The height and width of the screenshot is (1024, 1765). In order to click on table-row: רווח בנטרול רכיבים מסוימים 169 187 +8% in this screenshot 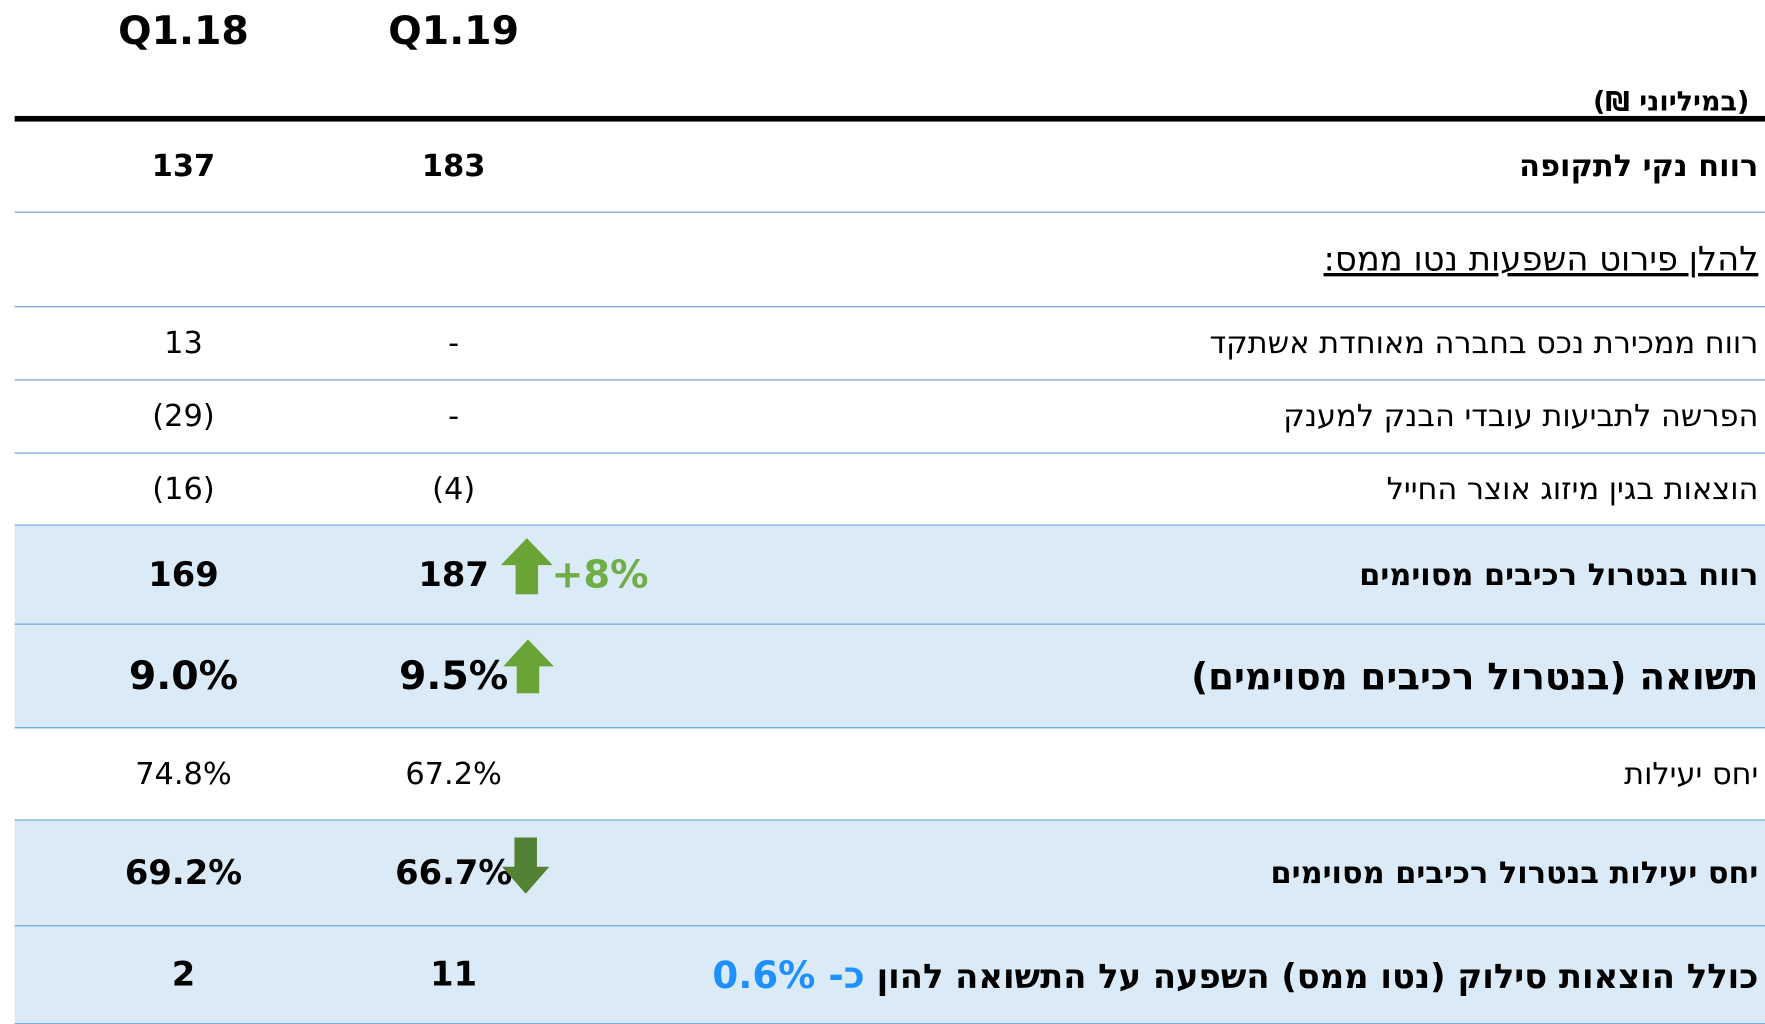, I will do `click(889, 575)`.